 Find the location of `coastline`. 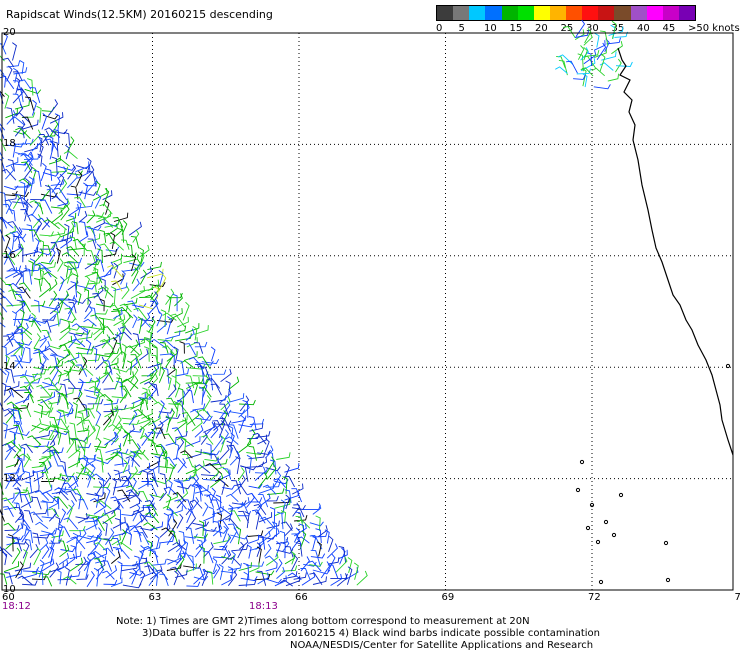

coastline is located at coordinates (675, 251).